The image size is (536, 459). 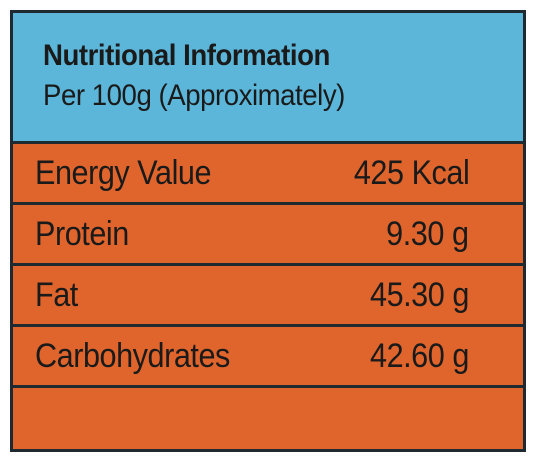 I want to click on row-value: 425 Kcal, so click(x=411, y=173).